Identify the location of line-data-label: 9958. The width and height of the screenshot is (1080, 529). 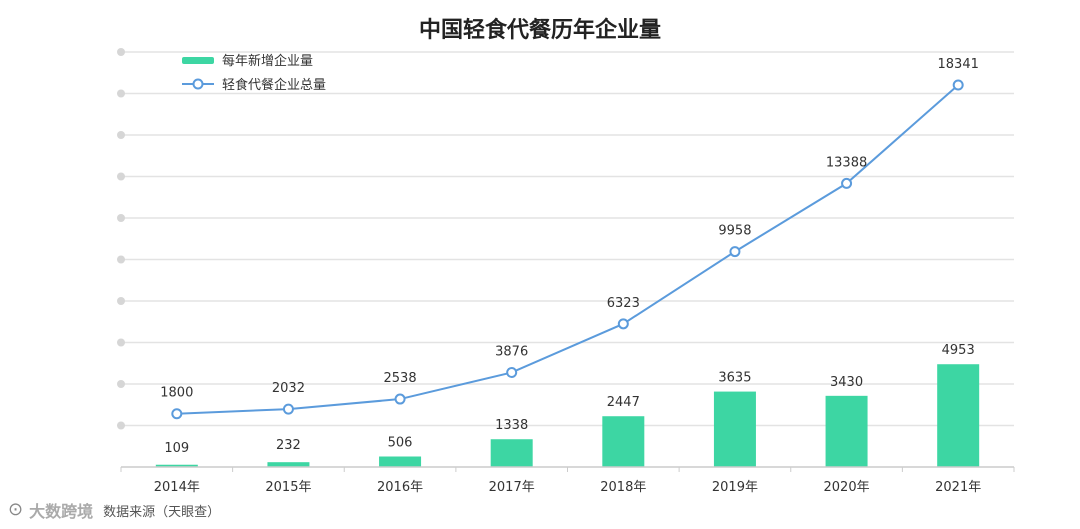
(734, 231).